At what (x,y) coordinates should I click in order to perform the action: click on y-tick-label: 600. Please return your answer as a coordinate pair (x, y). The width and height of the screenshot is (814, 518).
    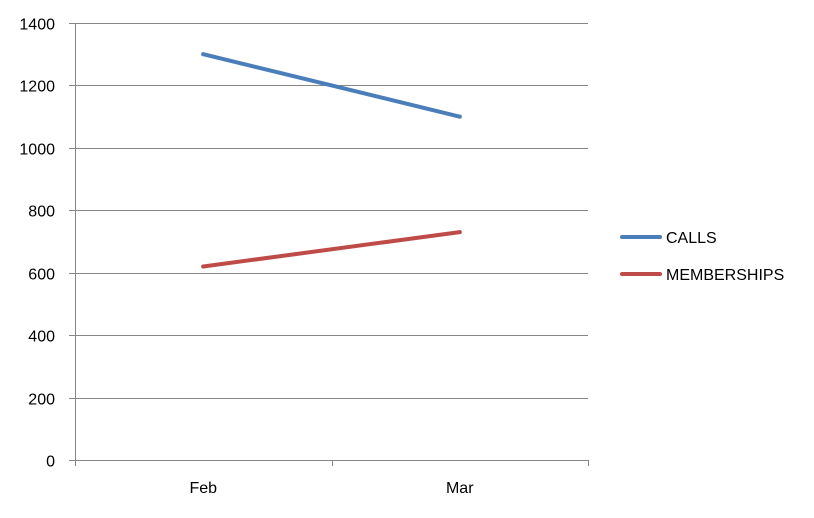
    Looking at the image, I should click on (41, 275).